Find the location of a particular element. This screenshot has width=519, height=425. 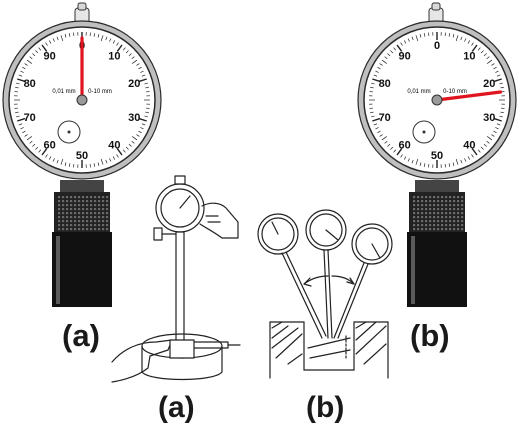

range-label: 0-10 mm is located at coordinates (455, 92).